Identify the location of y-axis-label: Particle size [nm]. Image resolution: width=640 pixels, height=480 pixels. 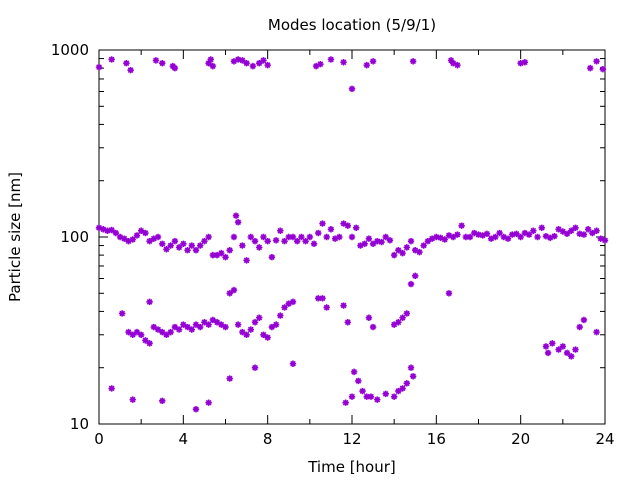
(15, 237).